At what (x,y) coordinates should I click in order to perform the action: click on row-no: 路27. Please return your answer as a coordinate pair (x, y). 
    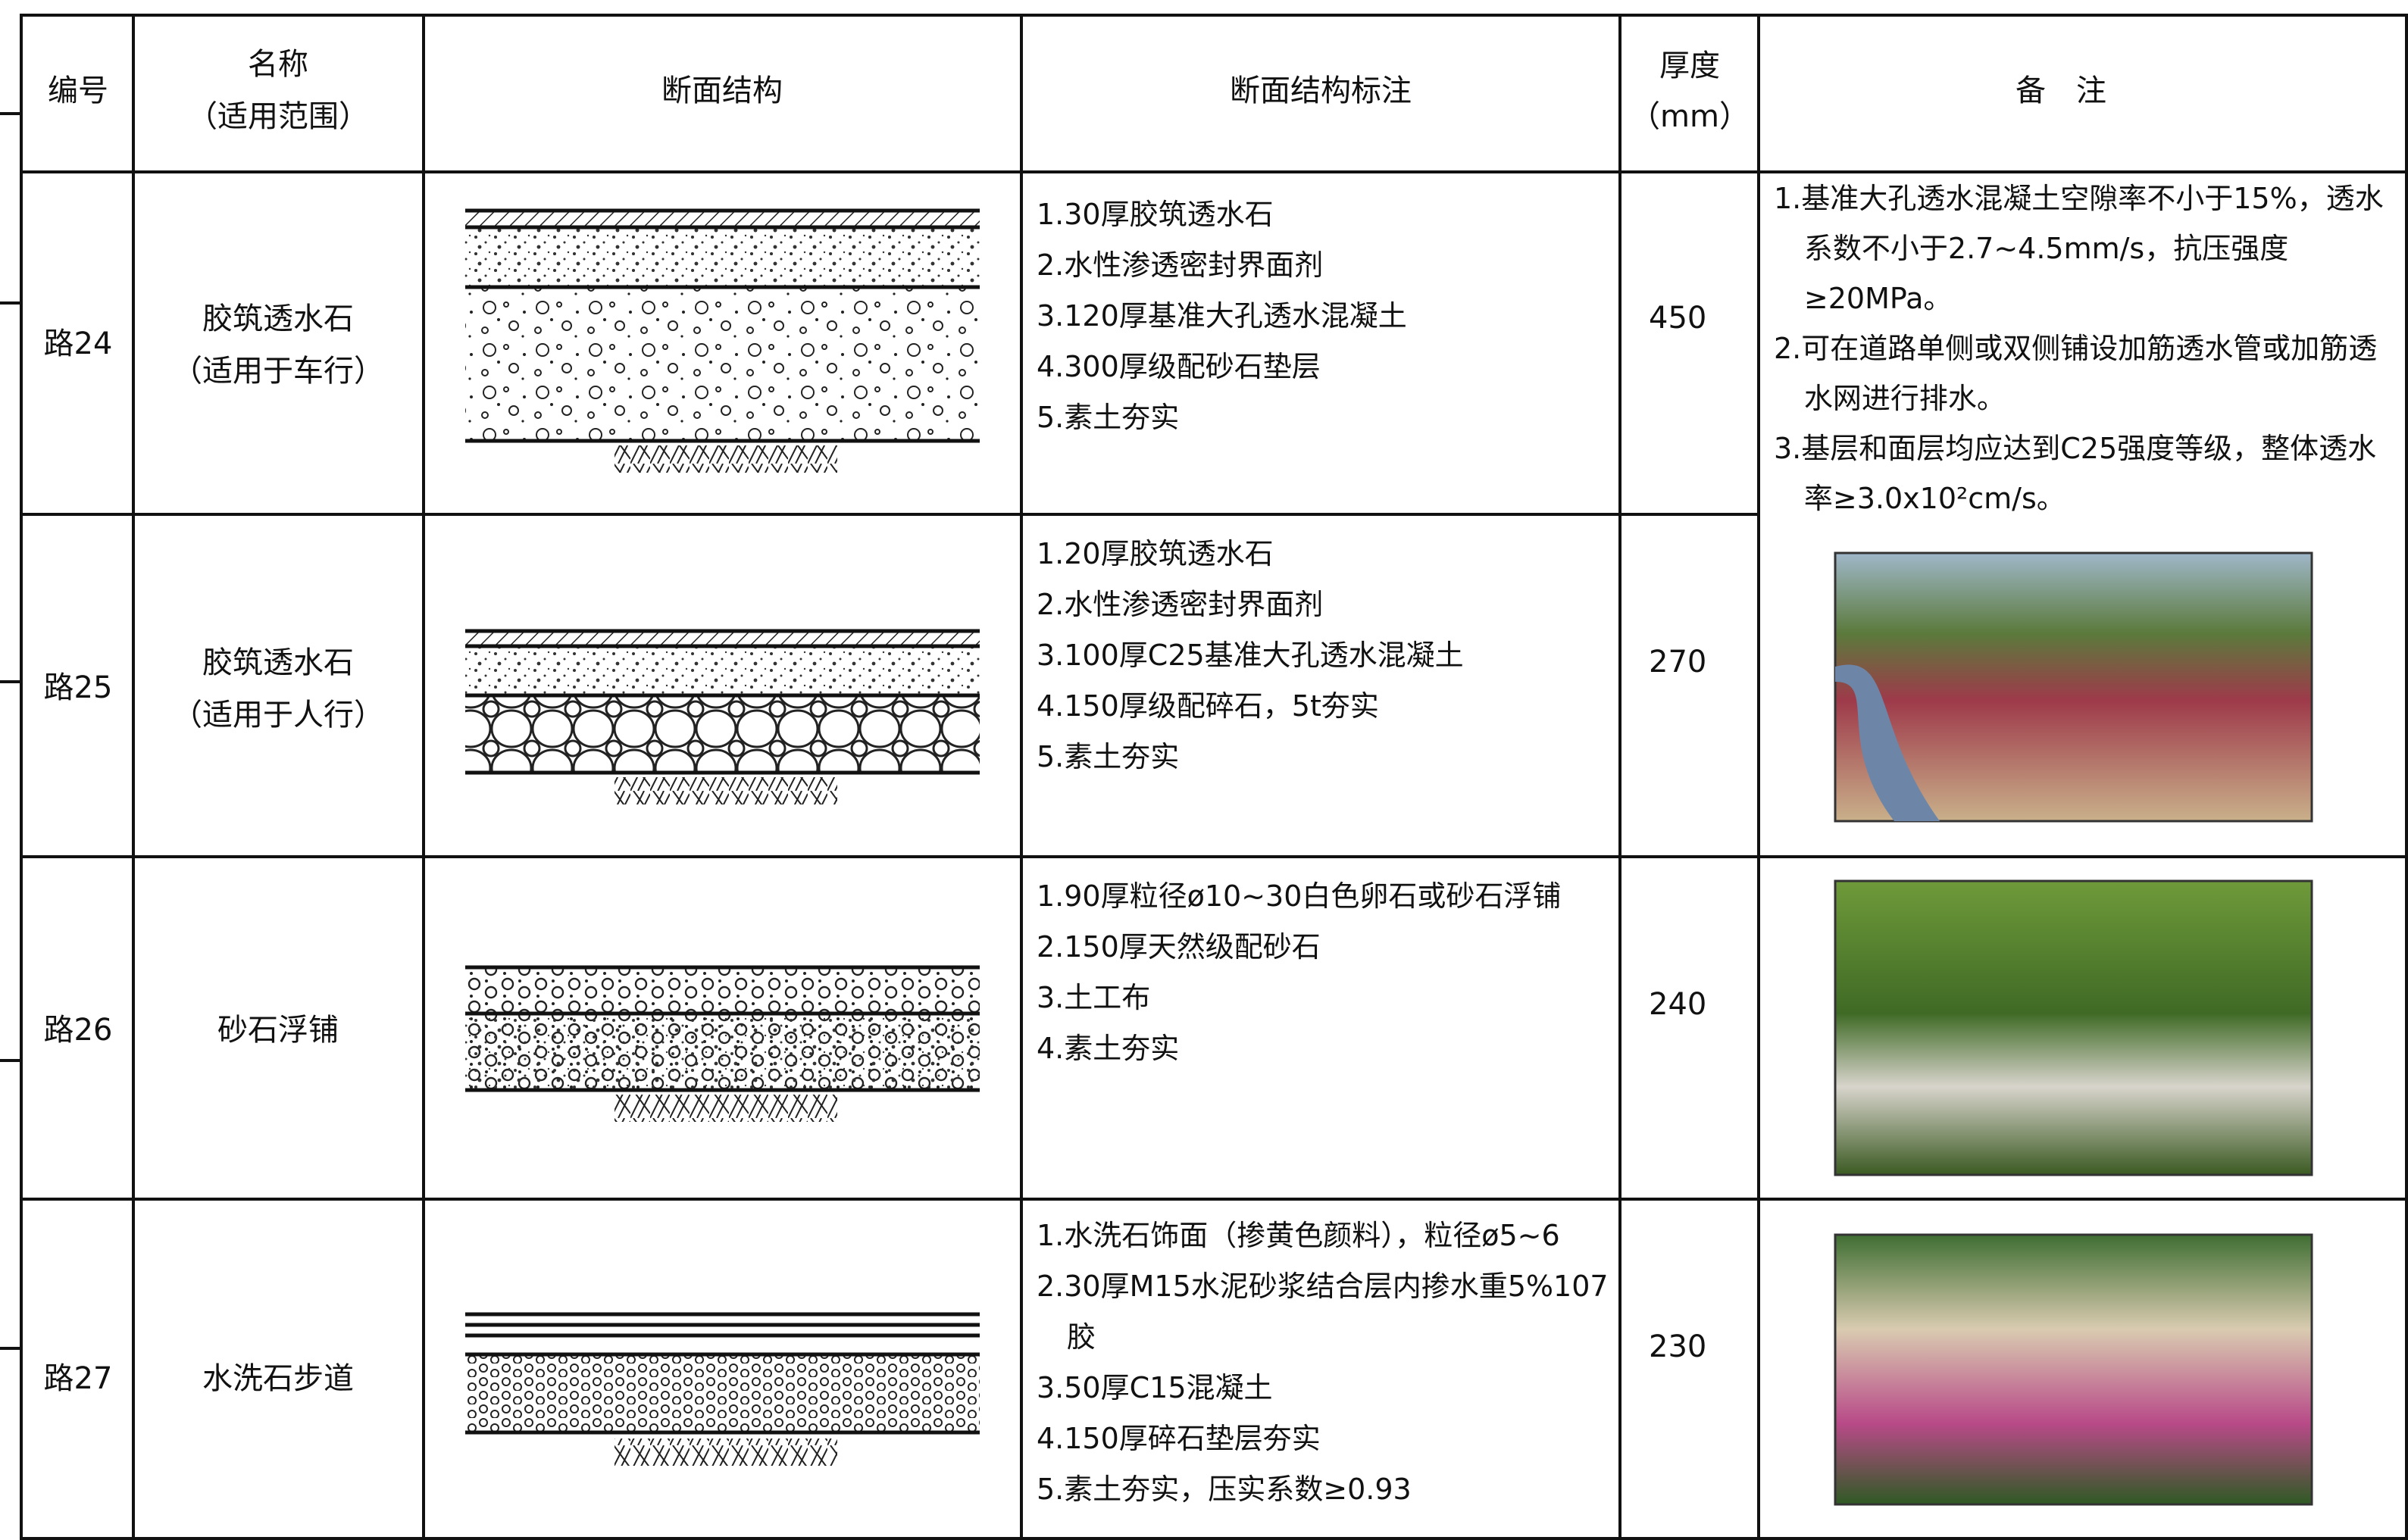
    Looking at the image, I should click on (78, 1378).